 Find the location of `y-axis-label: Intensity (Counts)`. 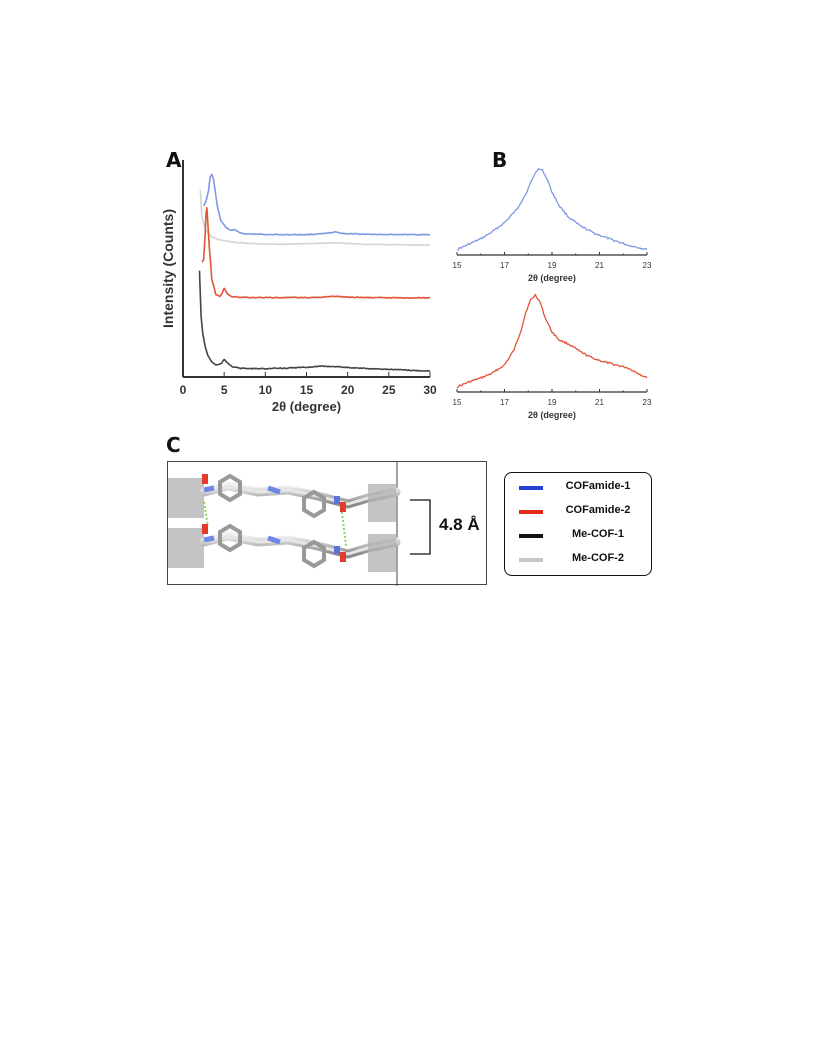

y-axis-label: Intensity (Counts) is located at coordinates (168, 268).